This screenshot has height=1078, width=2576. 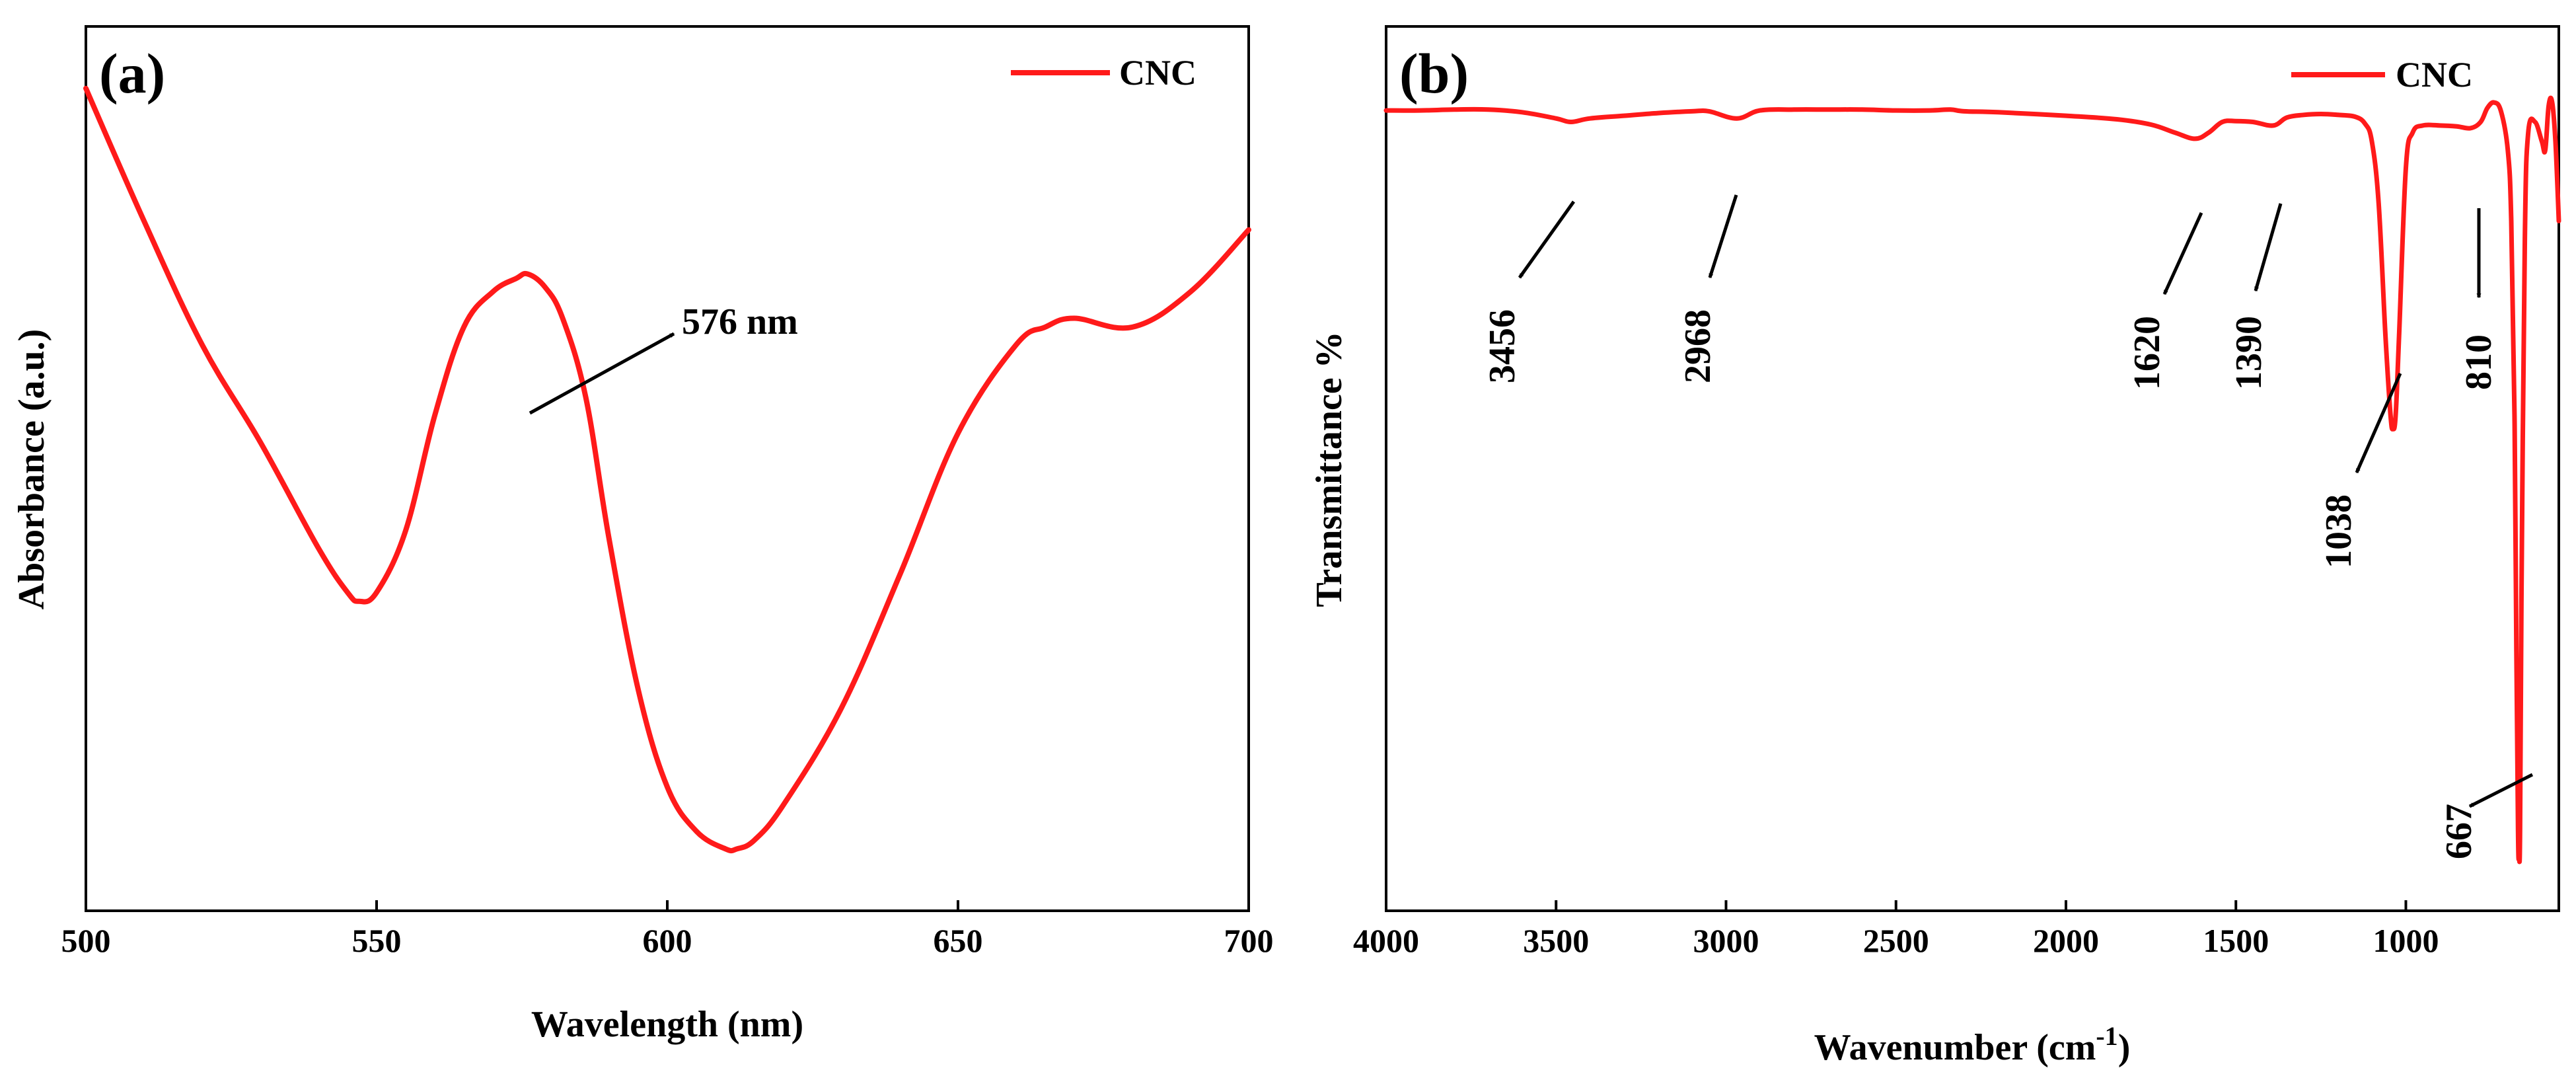 I want to click on x-tick-label-a-650: 650, so click(x=958, y=940).